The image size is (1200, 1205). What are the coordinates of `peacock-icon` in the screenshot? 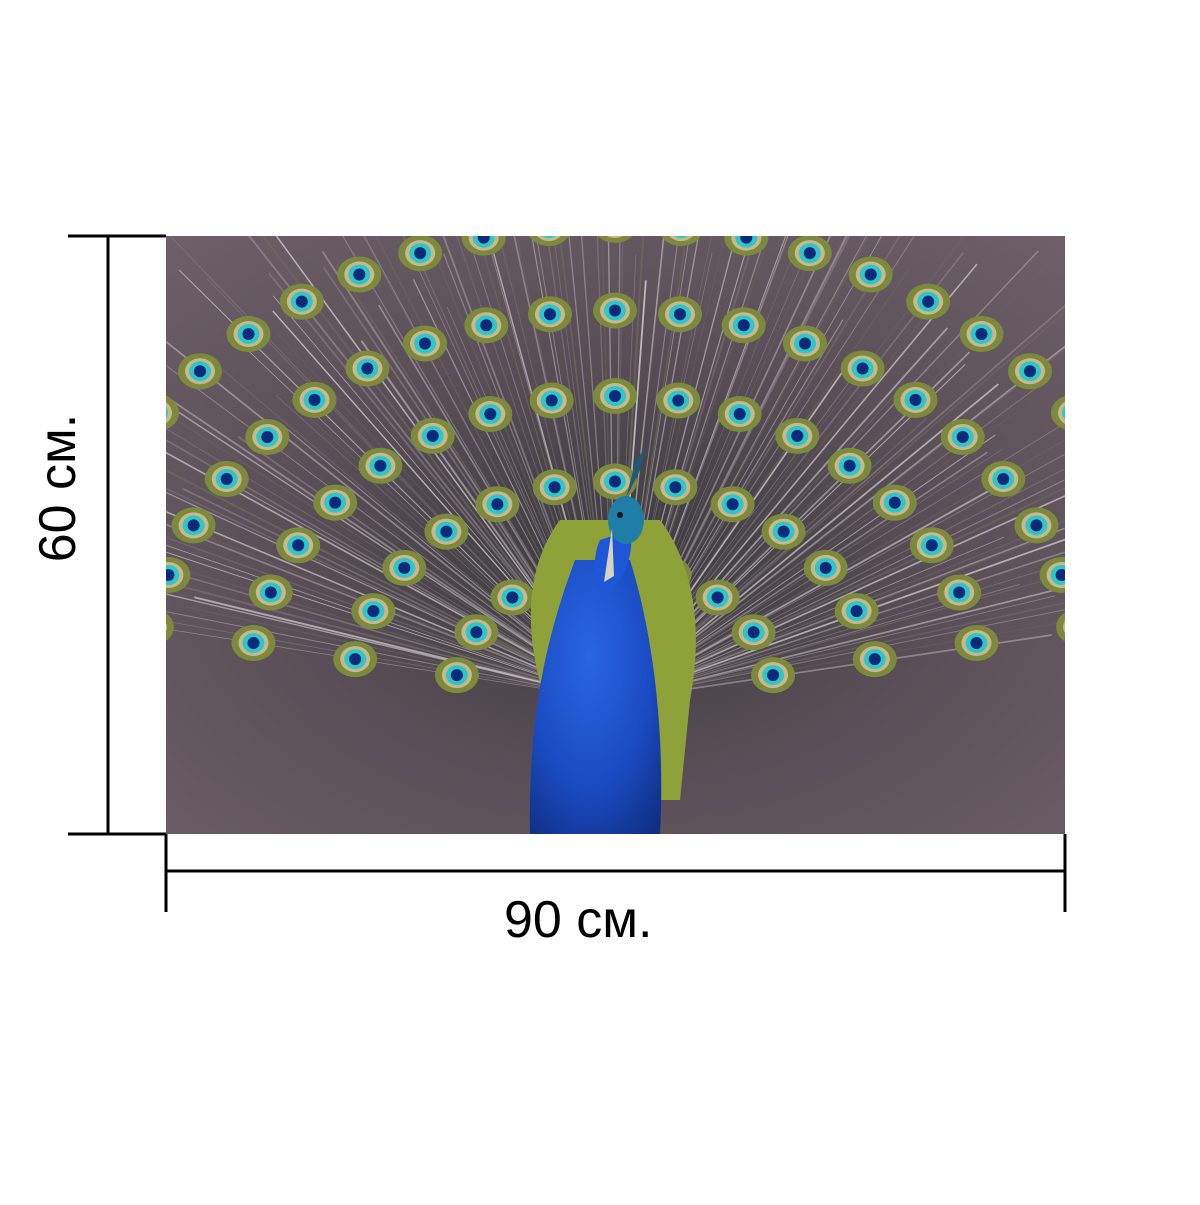 It's located at (612, 641).